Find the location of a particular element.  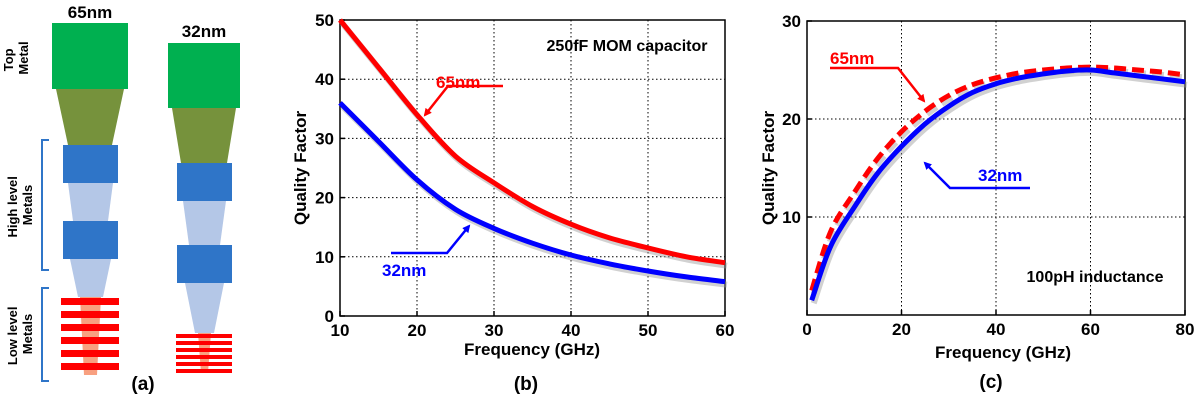

x-tick-label: 30 is located at coordinates (494, 330).